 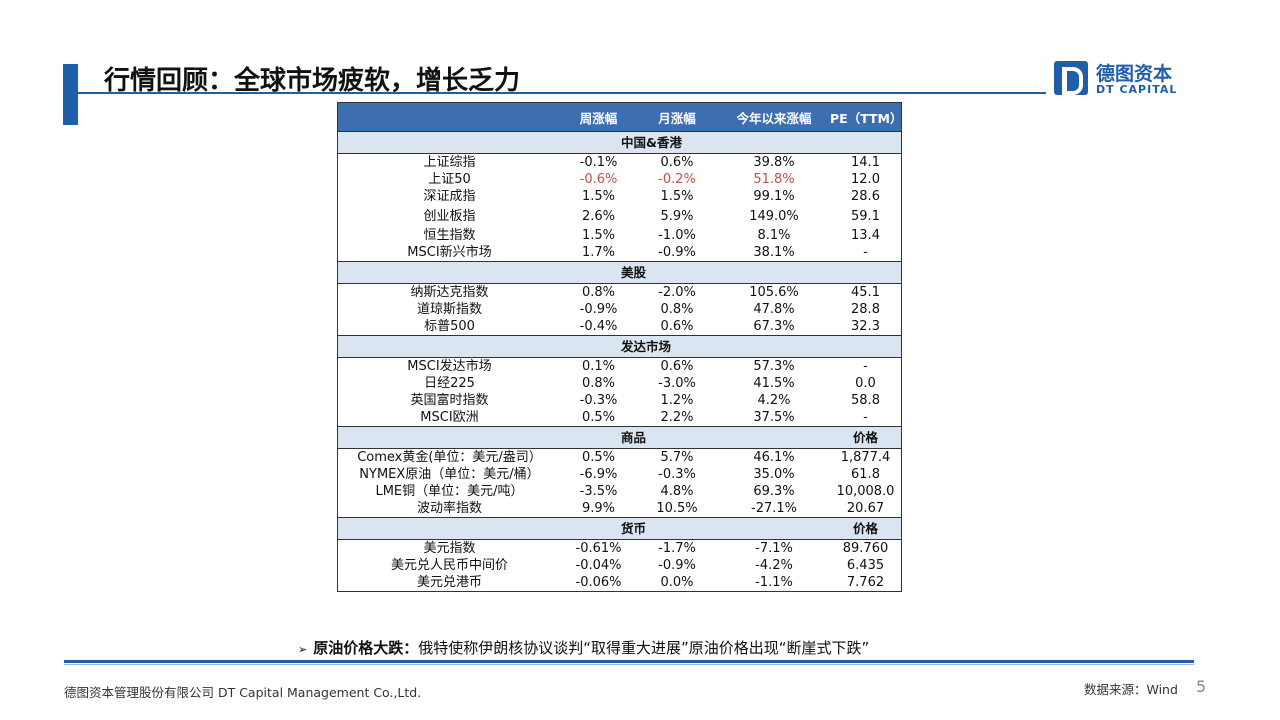 I want to click on value-cell: -, so click(x=865, y=366).